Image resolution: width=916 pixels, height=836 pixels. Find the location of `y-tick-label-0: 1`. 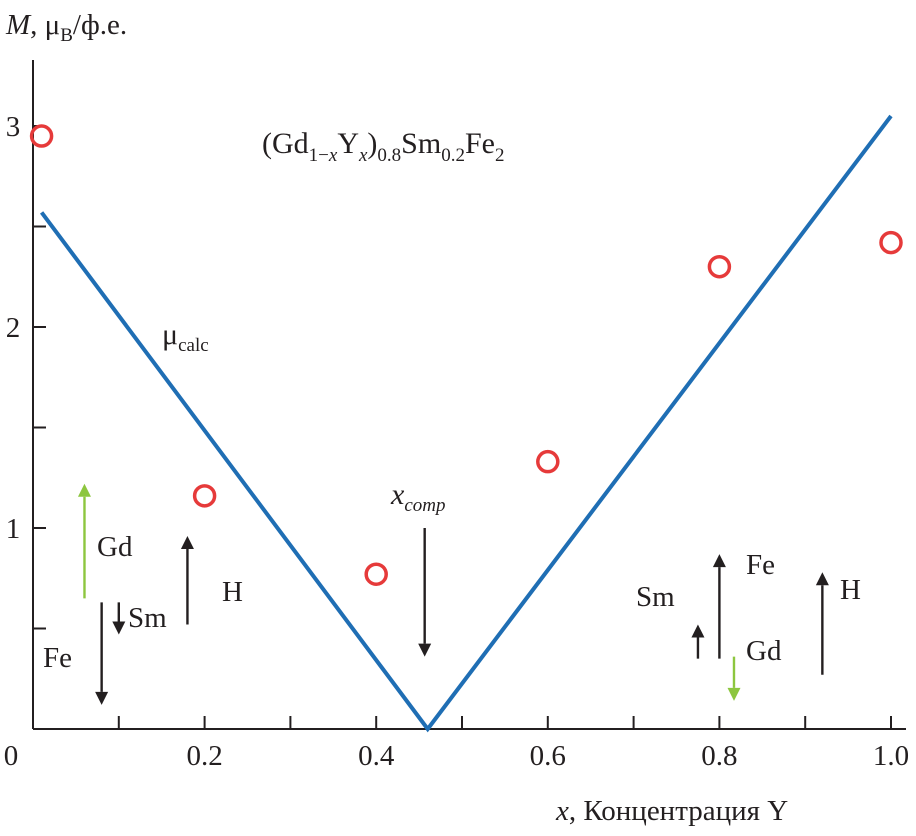

y-tick-label-0: 1 is located at coordinates (13, 529).